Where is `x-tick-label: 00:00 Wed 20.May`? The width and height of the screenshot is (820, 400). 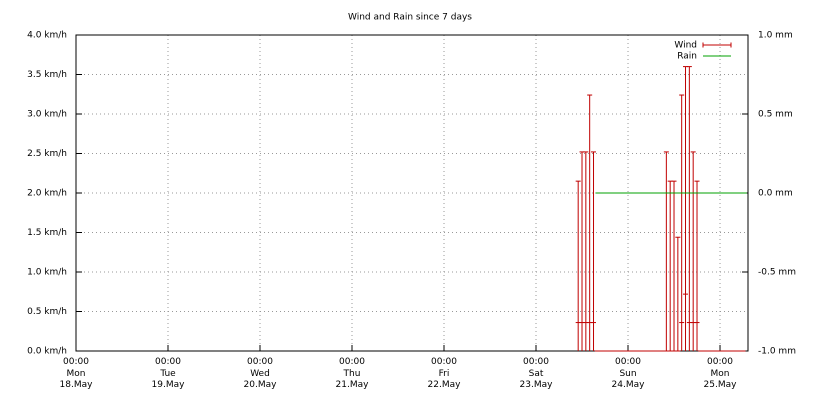 x-tick-label: 00:00 Wed 20.May is located at coordinates (260, 373).